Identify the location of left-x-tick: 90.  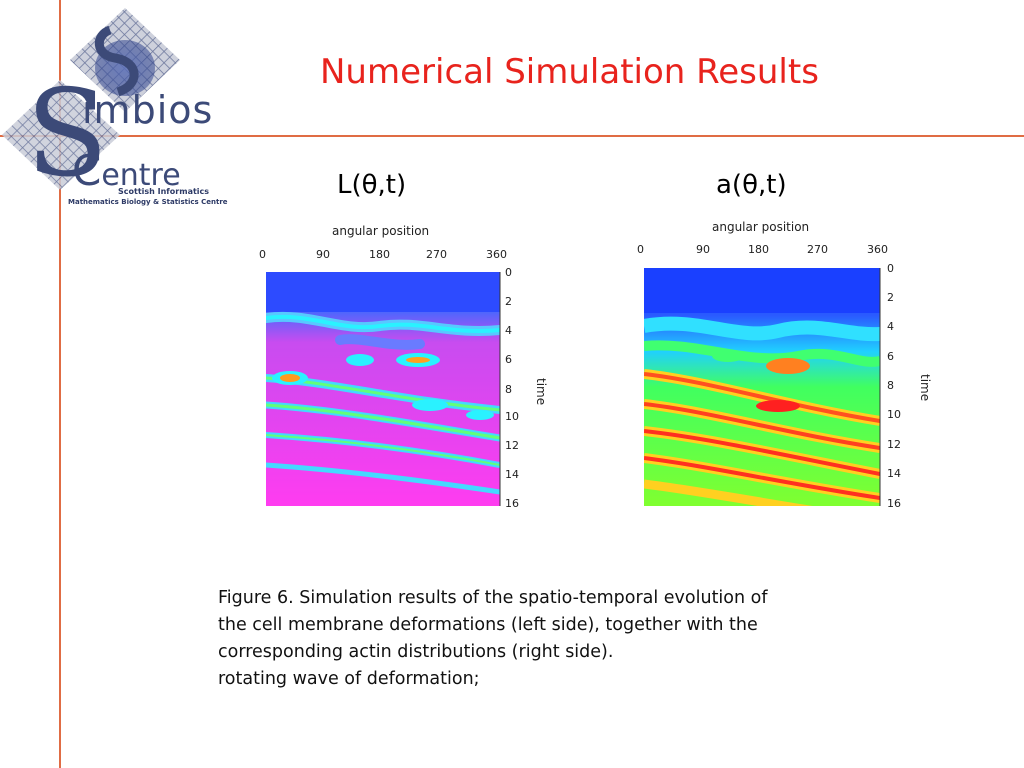
(323, 254).